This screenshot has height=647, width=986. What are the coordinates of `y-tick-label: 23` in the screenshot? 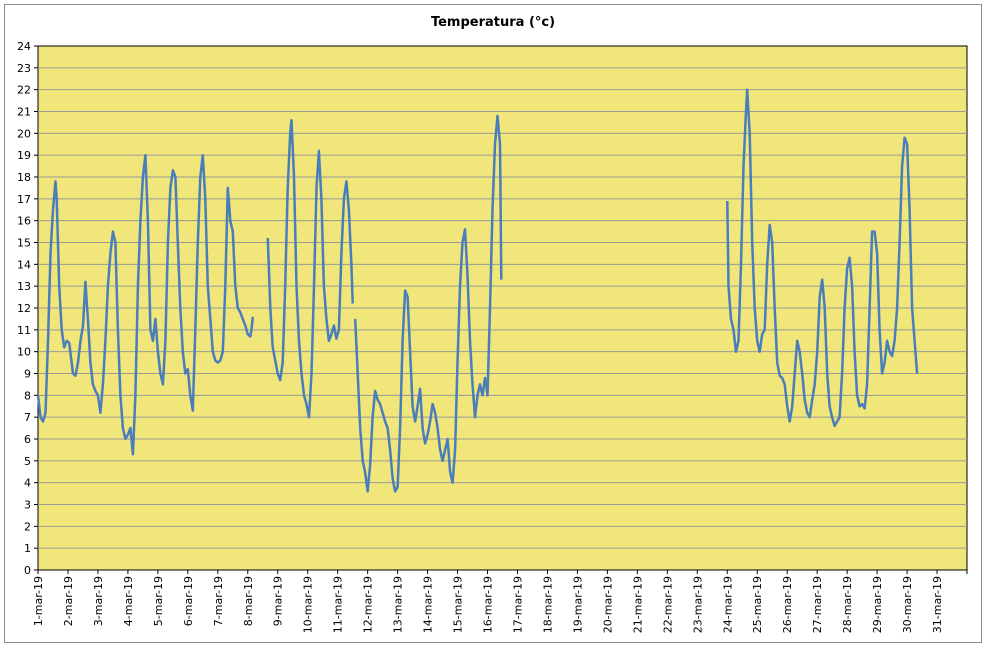 It's located at (24, 68).